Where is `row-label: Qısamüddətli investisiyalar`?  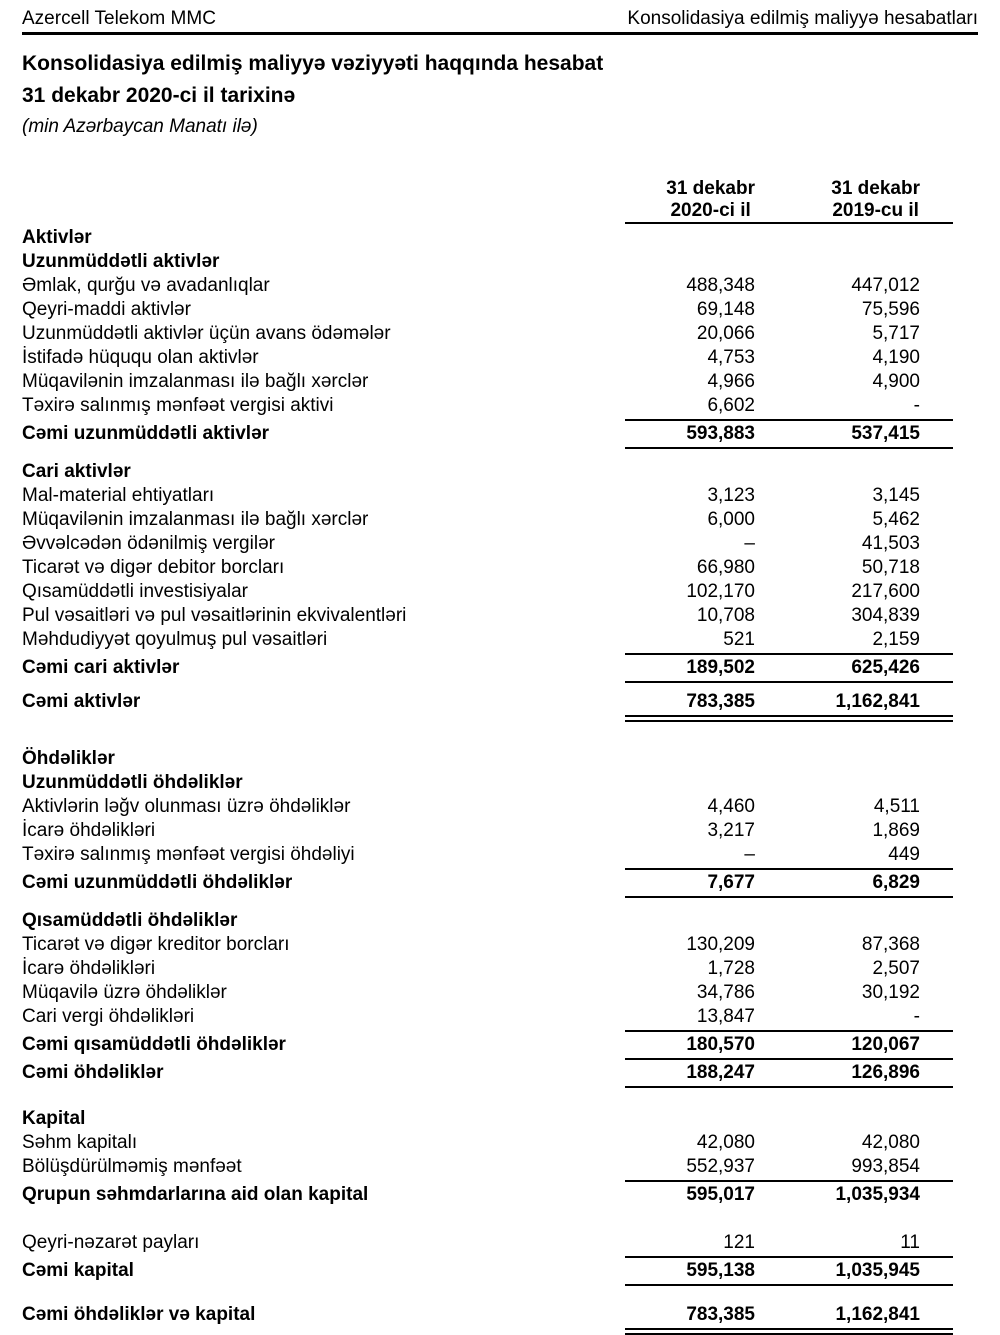
row-label: Qısamüddətli investisiyalar is located at coordinates (135, 591).